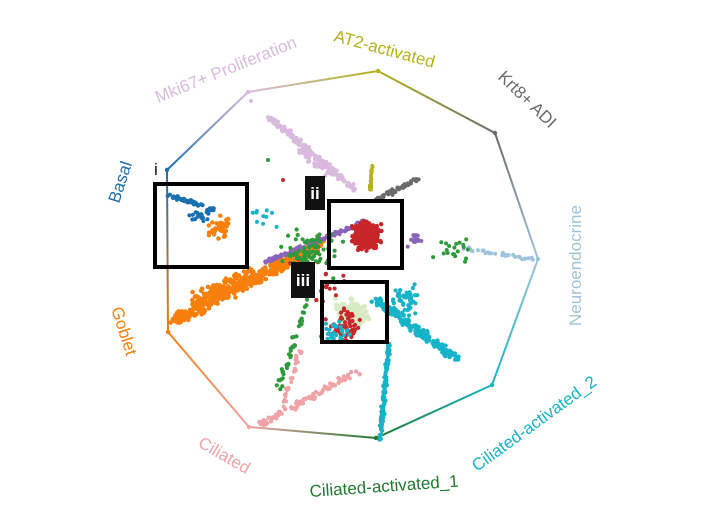 The image size is (720, 519). I want to click on vertex-dot, so click(376, 438).